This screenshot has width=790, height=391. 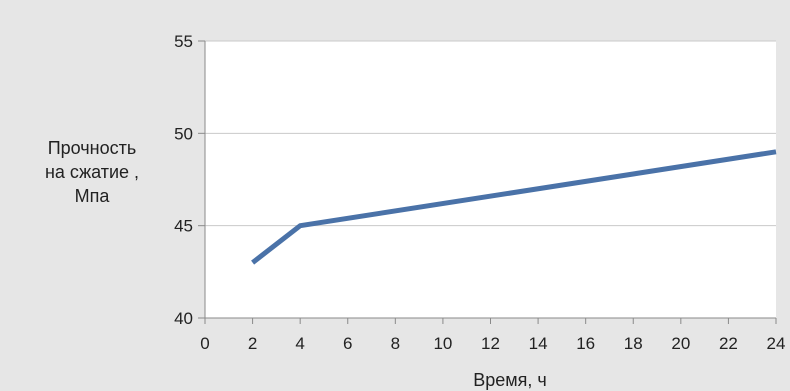 I want to click on y-tick-labels: 40 45 50 55, so click(x=183, y=180).